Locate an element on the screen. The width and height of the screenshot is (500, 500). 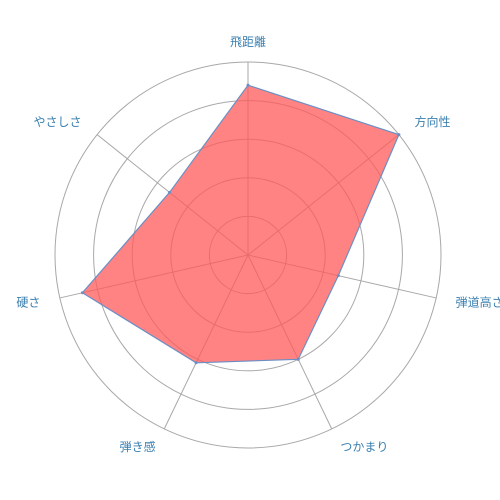
axis-label-5: 弾き感 is located at coordinates (138, 446).